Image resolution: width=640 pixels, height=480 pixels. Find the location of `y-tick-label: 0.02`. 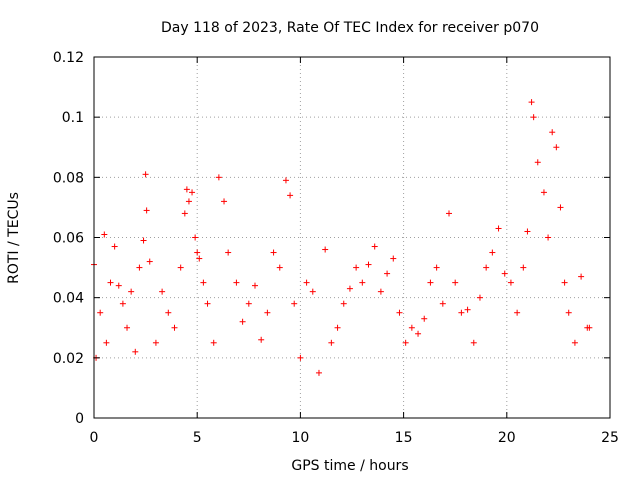

y-tick-label: 0.02 is located at coordinates (68, 359).